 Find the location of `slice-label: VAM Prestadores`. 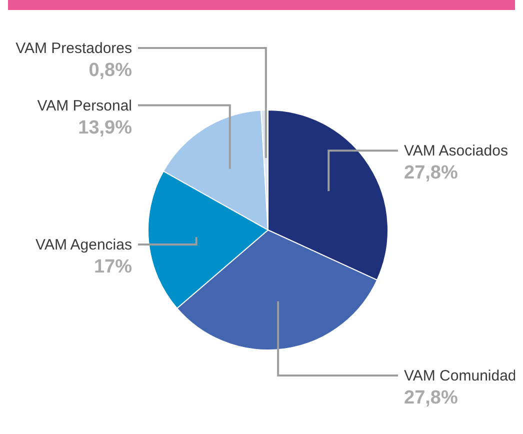

slice-label: VAM Prestadores is located at coordinates (74, 48).